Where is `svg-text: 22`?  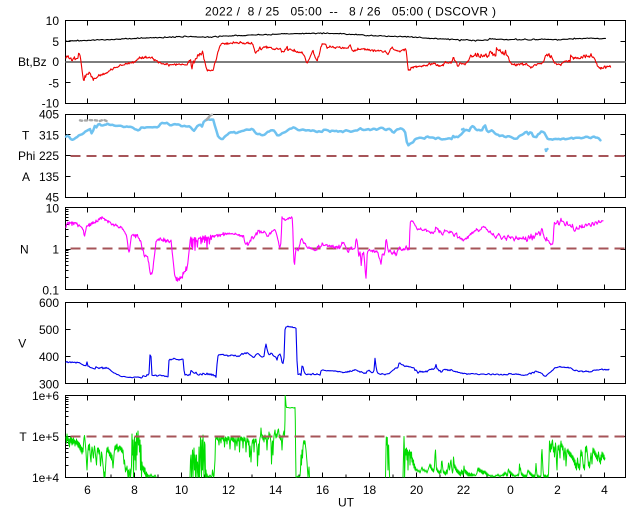
svg-text: 22 is located at coordinates (464, 490).